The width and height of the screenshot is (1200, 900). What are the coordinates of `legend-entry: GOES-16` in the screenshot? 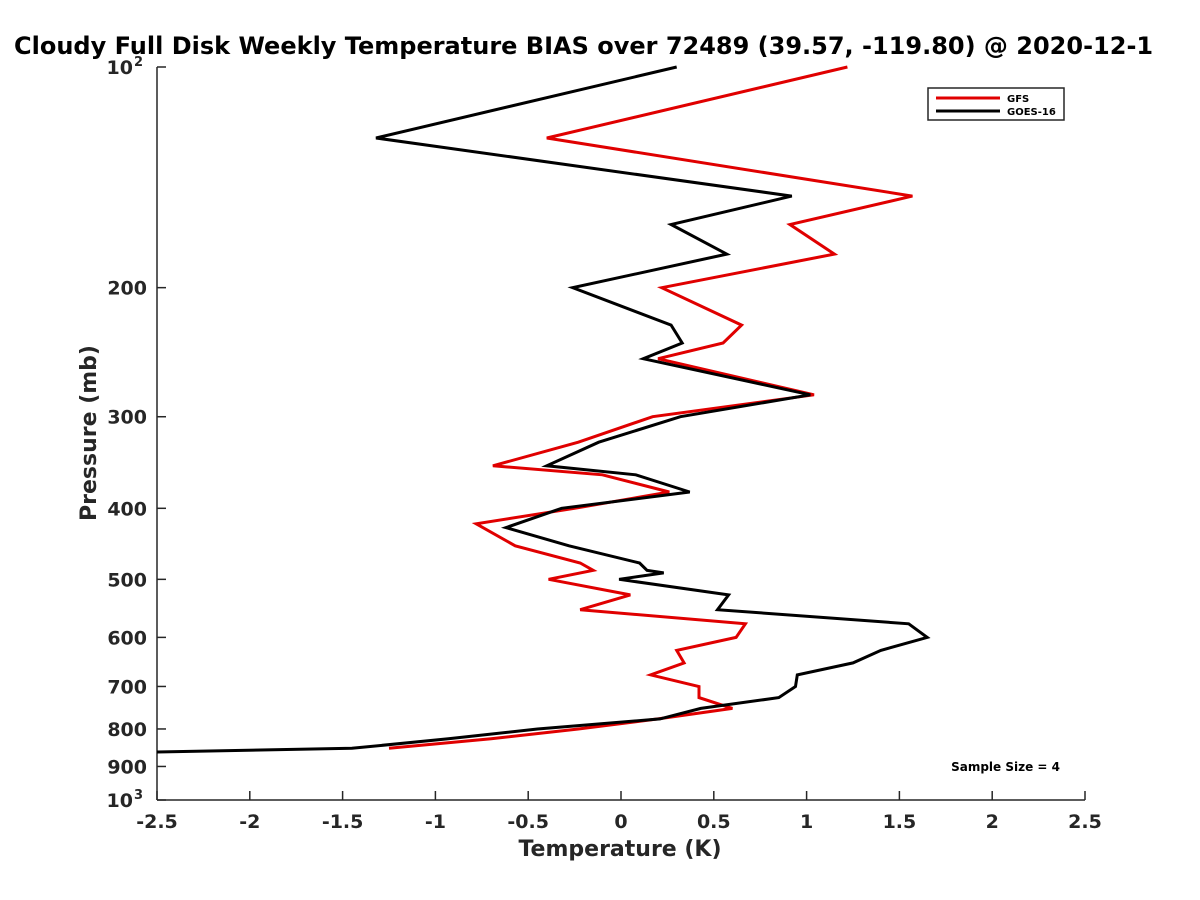 It's located at (1031, 112).